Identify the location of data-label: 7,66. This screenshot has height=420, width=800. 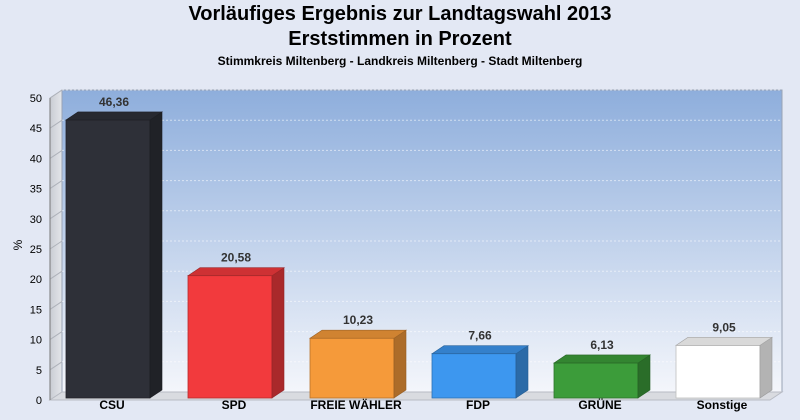
(480, 336).